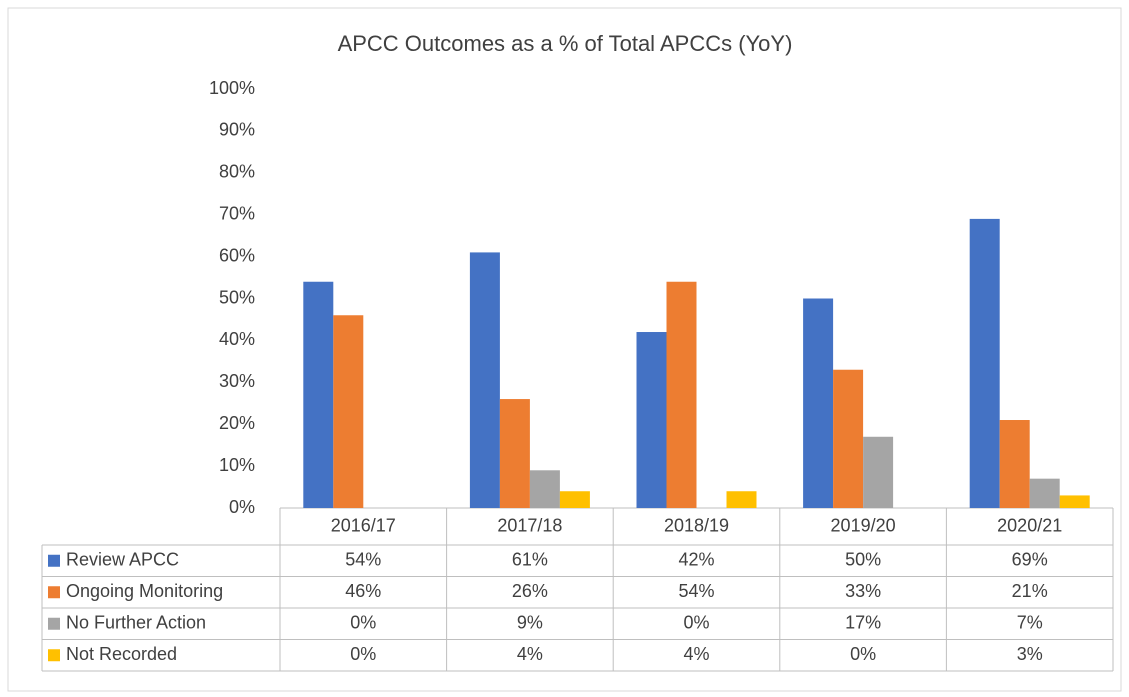  What do you see at coordinates (237, 172) in the screenshot?
I see `y-tick-label: 80%` at bounding box center [237, 172].